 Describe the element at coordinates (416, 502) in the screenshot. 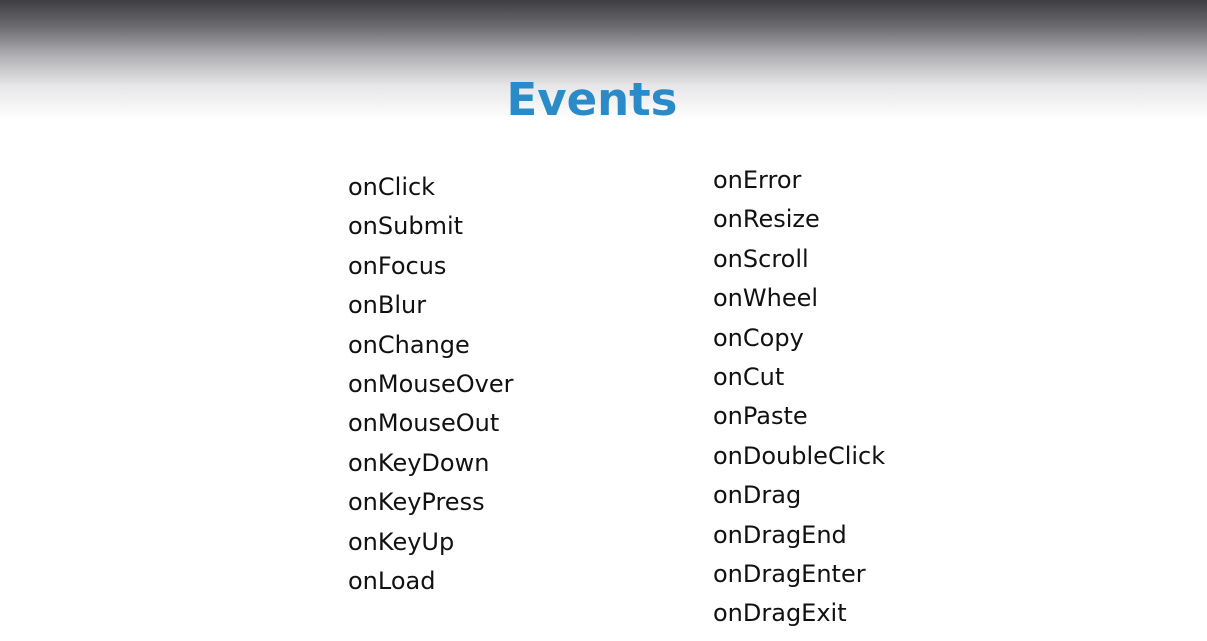

I see `event-item: onKeyPress` at that location.